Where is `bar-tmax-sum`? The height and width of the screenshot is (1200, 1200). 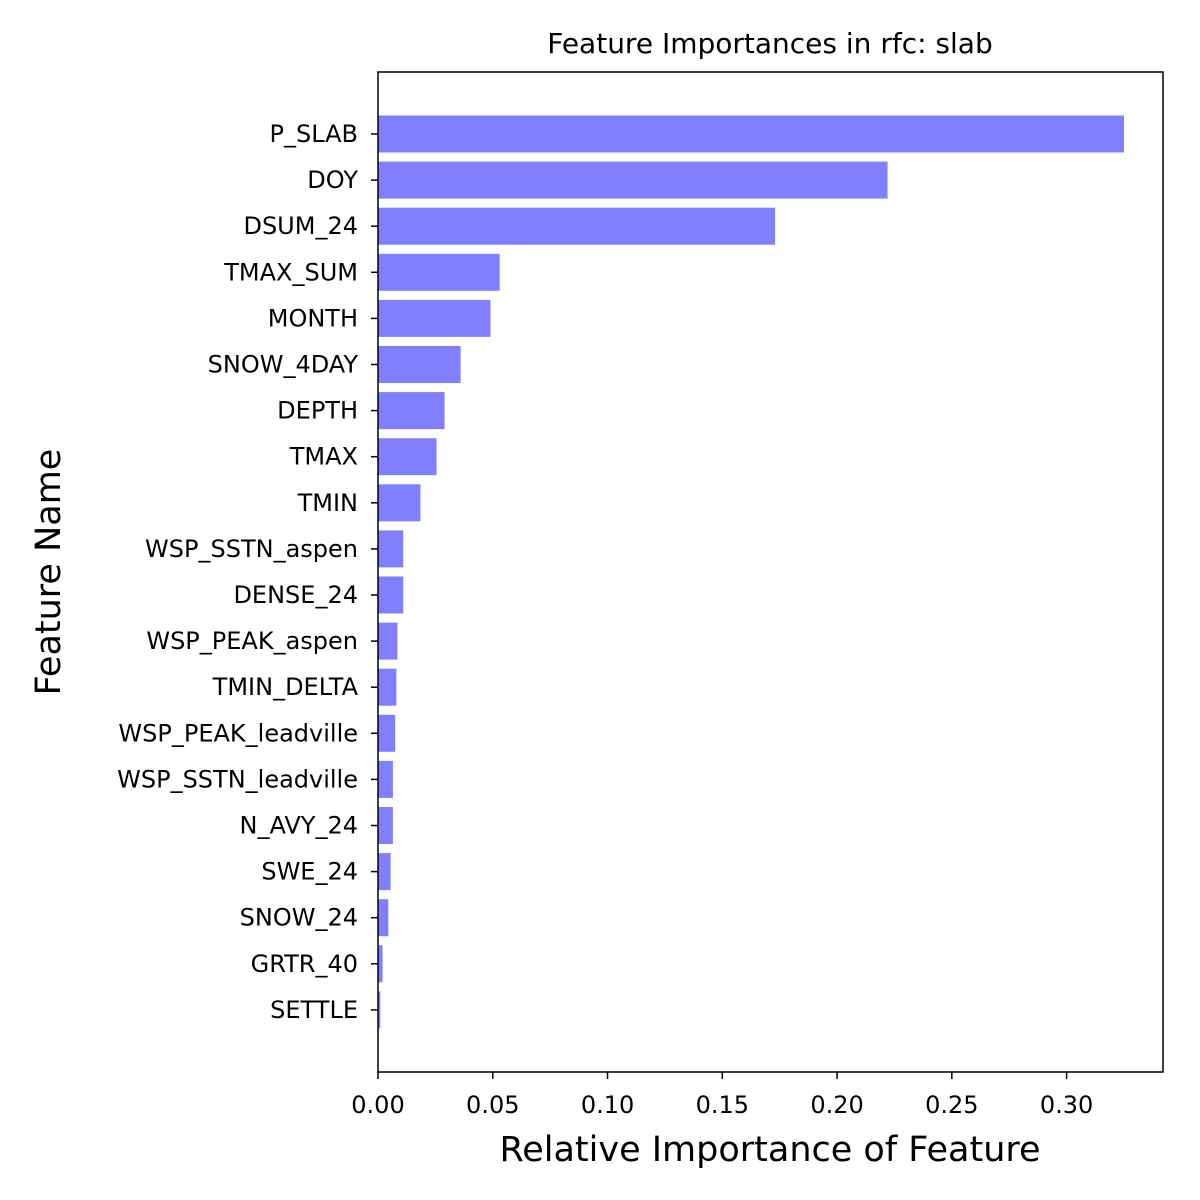
bar-tmax-sum is located at coordinates (439, 272).